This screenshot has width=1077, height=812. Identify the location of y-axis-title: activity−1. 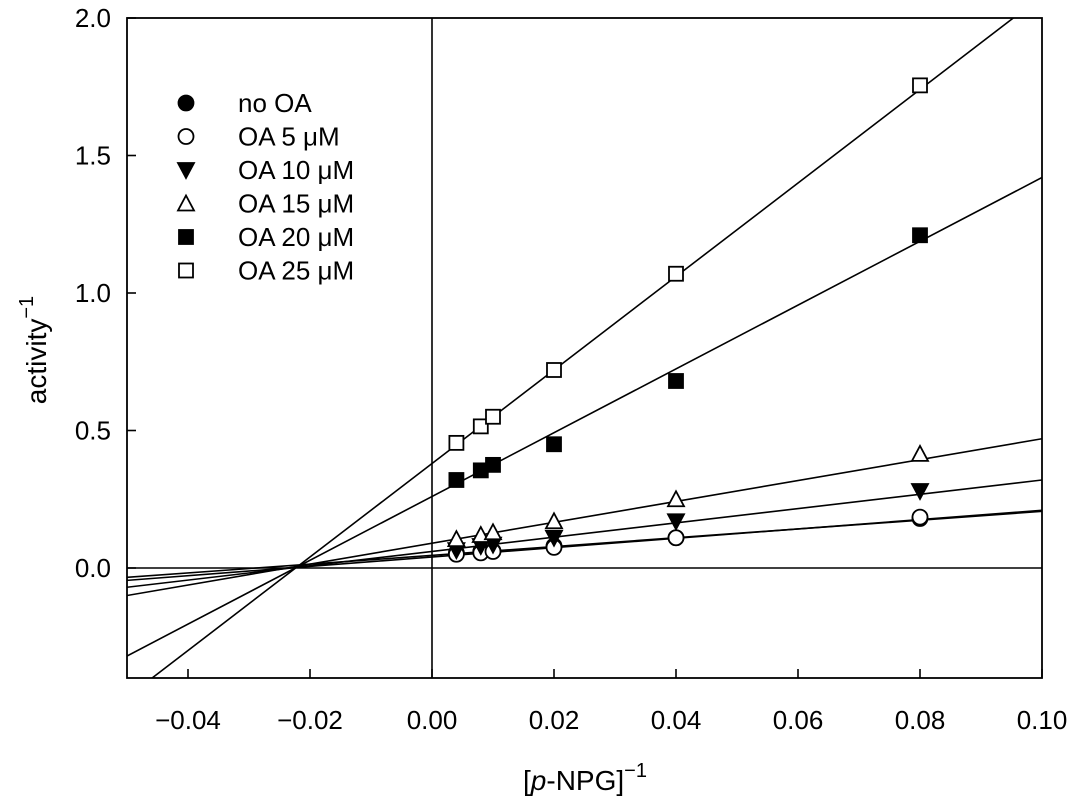
(34, 350).